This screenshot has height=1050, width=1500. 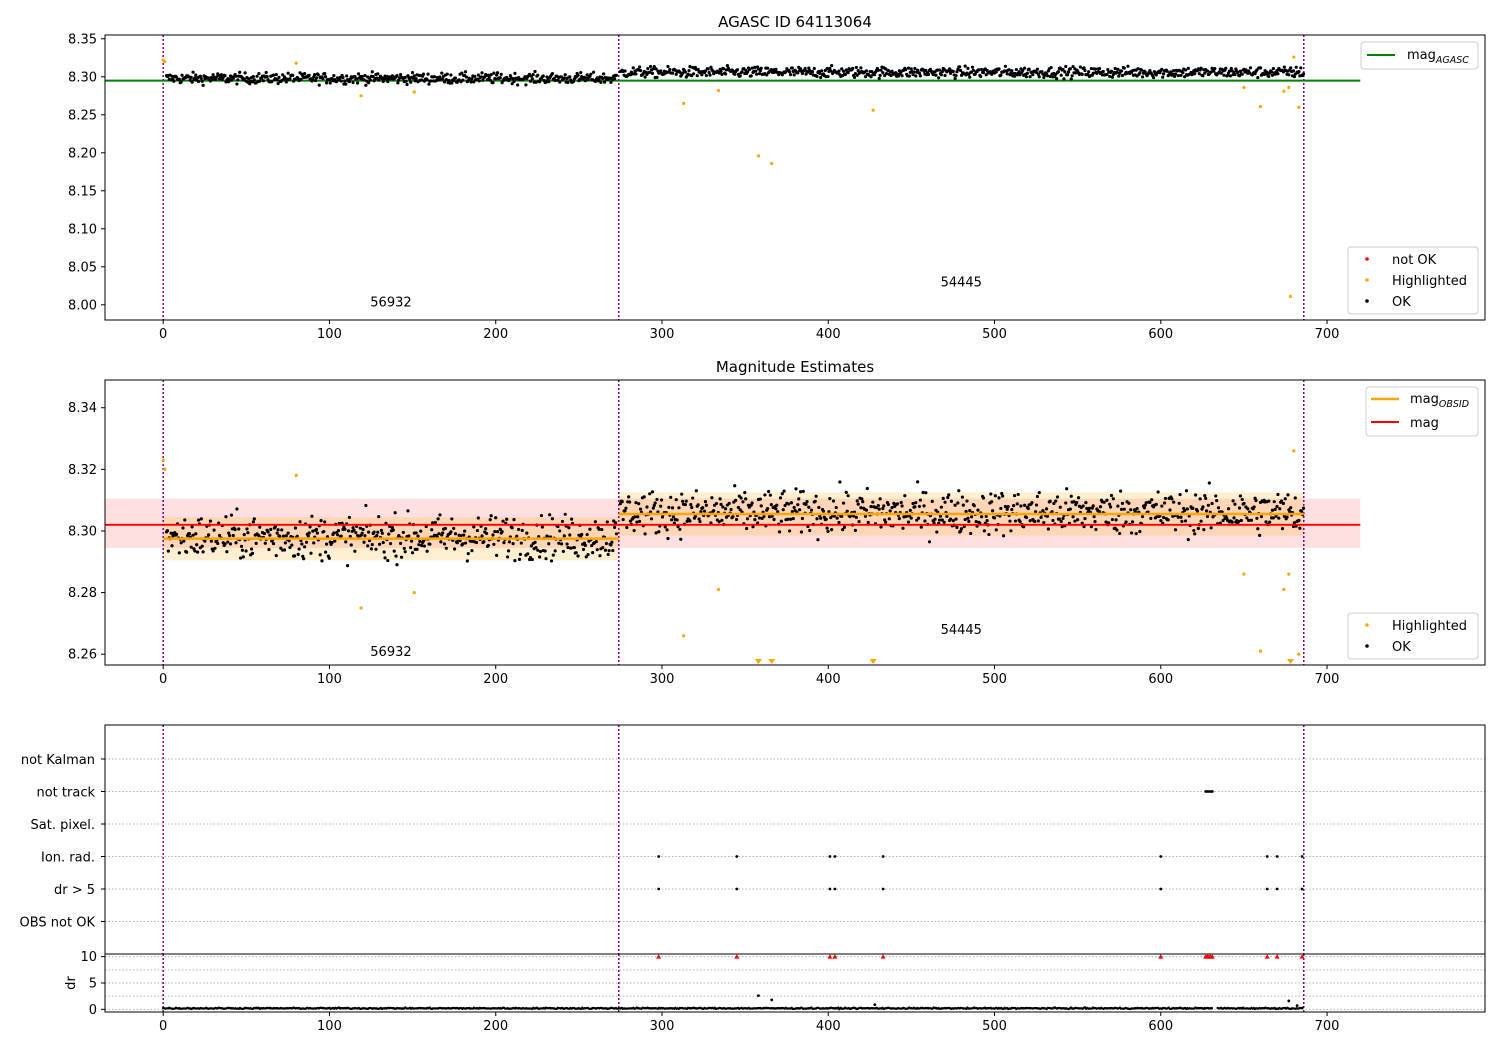 I want to click on estimates-points-legend, so click(x=1413, y=636).